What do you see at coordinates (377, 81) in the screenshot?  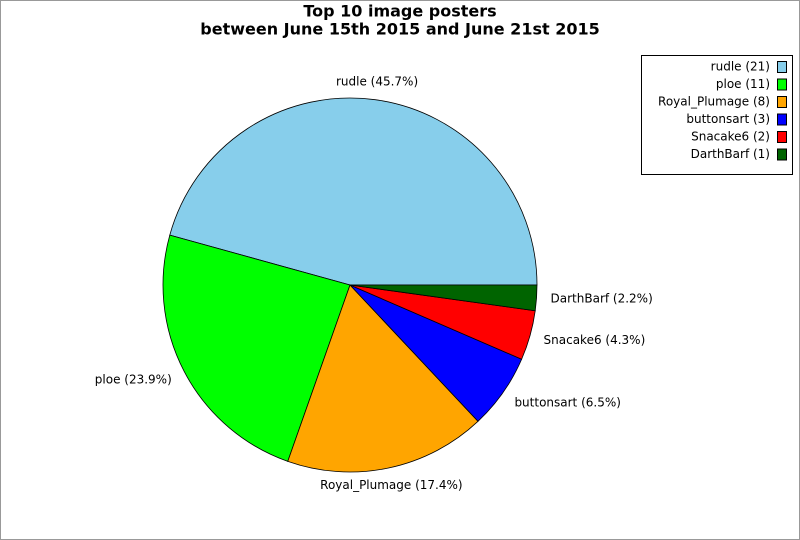 I see `slice-label: rudle (45.7%)` at bounding box center [377, 81].